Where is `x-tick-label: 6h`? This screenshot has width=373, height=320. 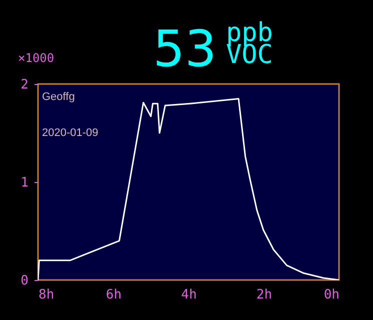
x-tick-label: 6h is located at coordinates (114, 295).